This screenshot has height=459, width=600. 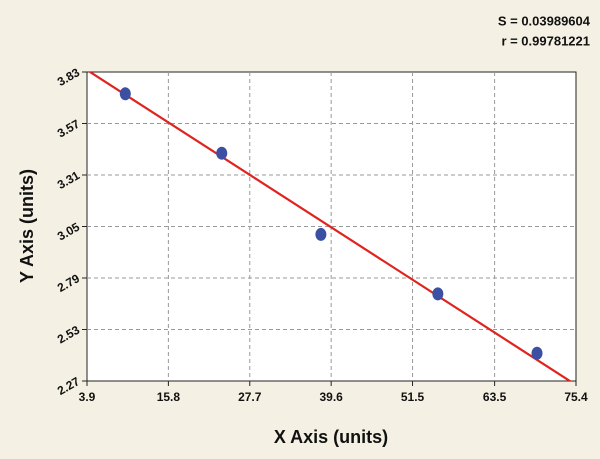 I want to click on x-axis-title: X Axis (units), so click(x=331, y=437).